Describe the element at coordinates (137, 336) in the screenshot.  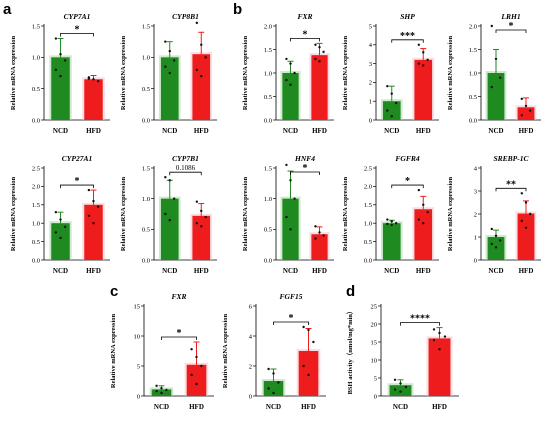
I see `y-tick-label: 10` at that location.